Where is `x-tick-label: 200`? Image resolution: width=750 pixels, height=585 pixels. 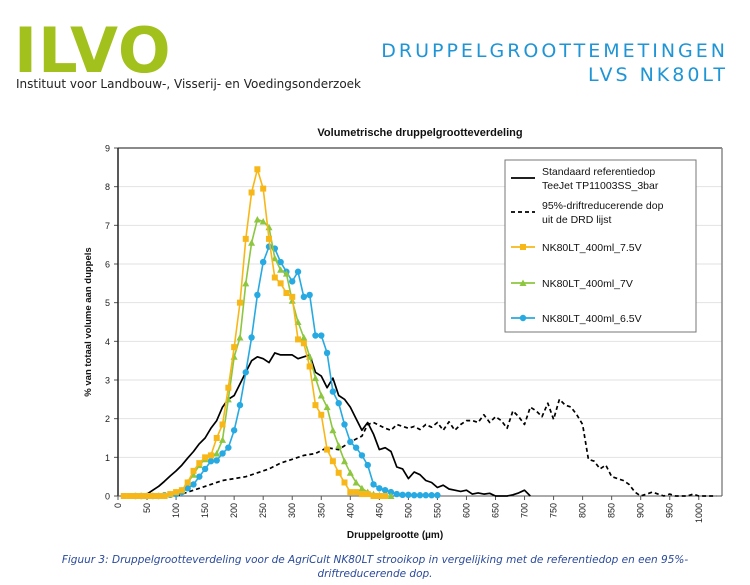 x-tick-label: 200 is located at coordinates (234, 510).